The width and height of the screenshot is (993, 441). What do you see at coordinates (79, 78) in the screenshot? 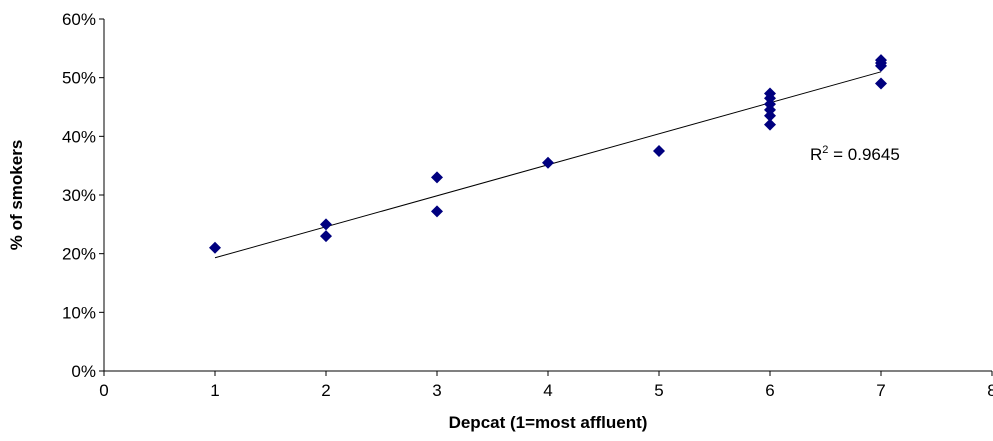
I see `y-tick-label: 50%` at bounding box center [79, 78].